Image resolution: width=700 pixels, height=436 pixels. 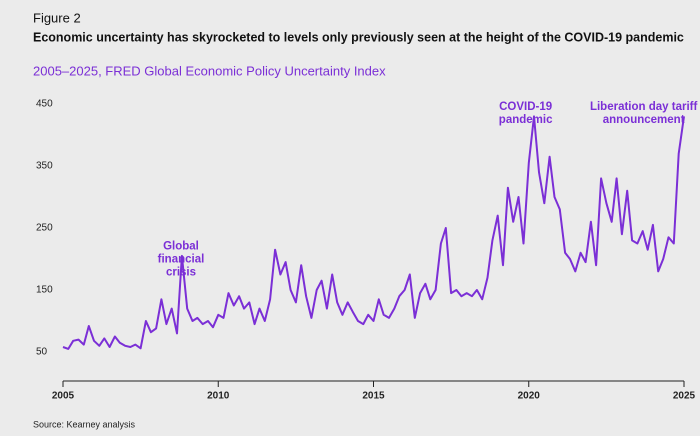 What do you see at coordinates (181, 273) in the screenshot?
I see `annotation: crisis` at bounding box center [181, 273].